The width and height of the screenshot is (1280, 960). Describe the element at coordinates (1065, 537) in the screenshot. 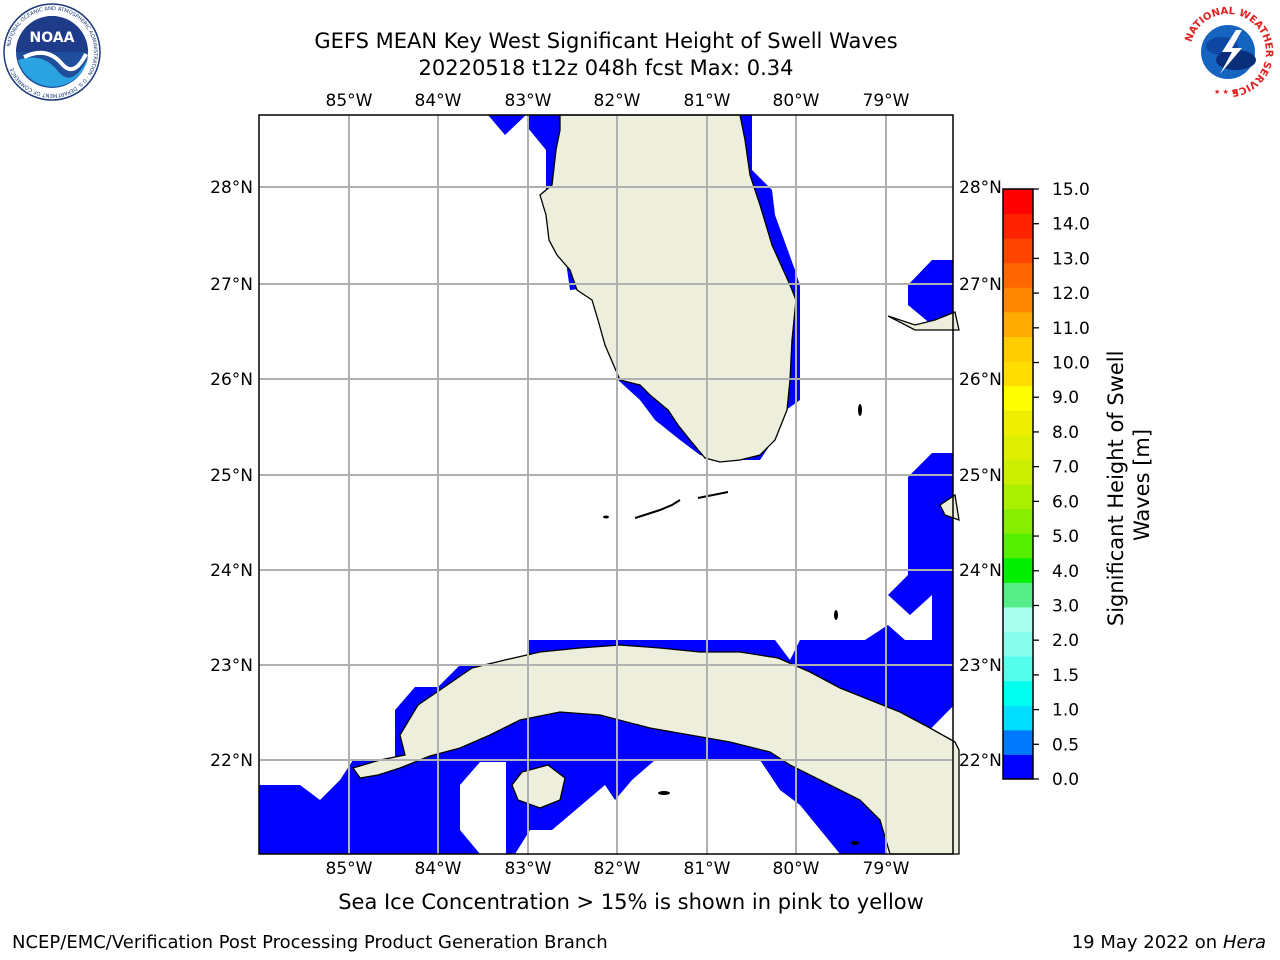

I see `colorbar-tick-label: 5.0` at that location.